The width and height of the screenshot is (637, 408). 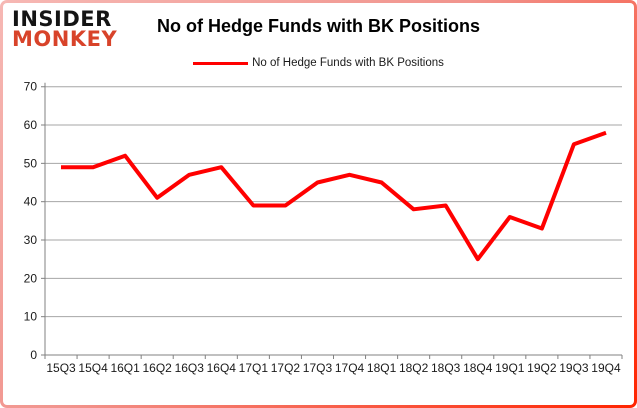 I want to click on chart-legend: No of Hedge Funds with BK Positions, so click(x=318, y=63).